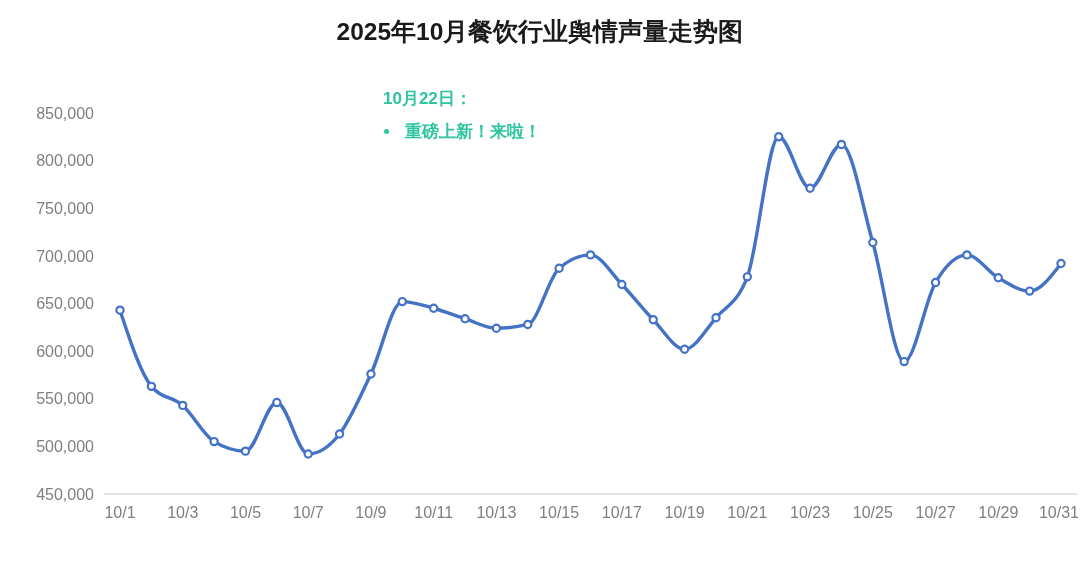 The height and width of the screenshot is (578, 1080). Describe the element at coordinates (559, 513) in the screenshot. I see `x-tick-label: 10/15` at that location.